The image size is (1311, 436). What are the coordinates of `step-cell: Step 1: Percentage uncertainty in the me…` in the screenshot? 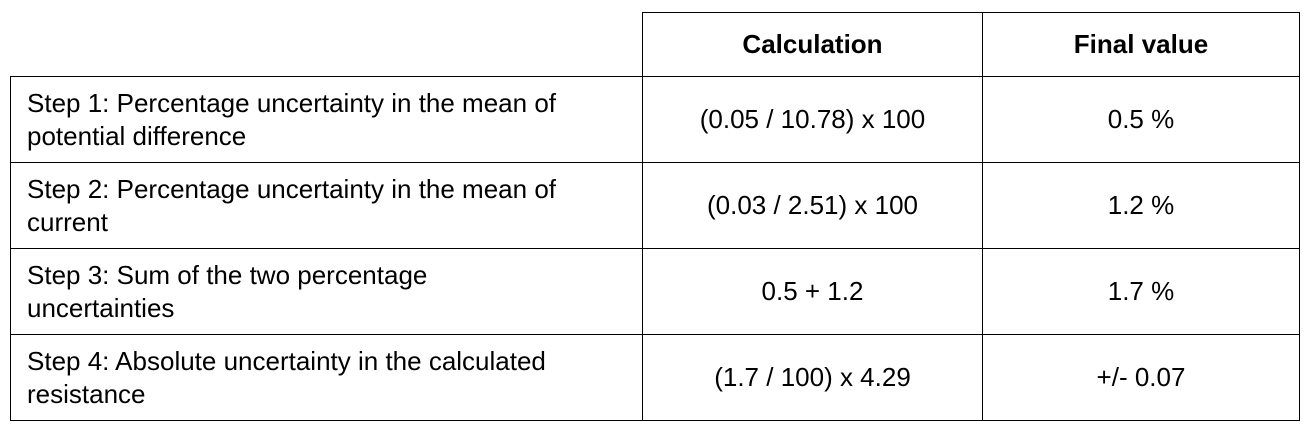 It's located at (326, 119).